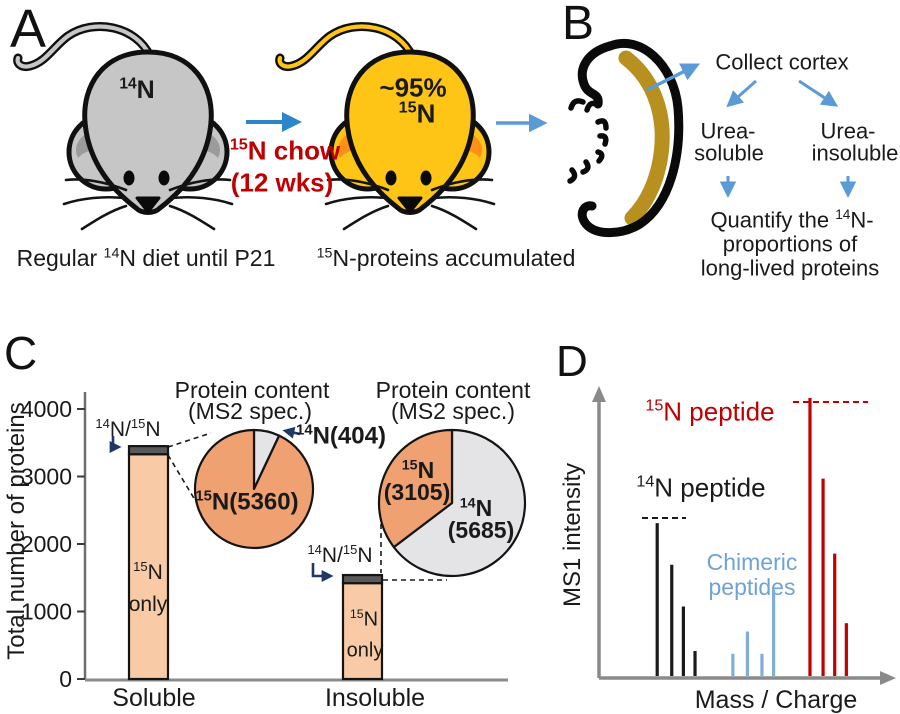 Image resolution: width=900 pixels, height=714 pixels. Describe the element at coordinates (28, 29) in the screenshot. I see `panel-a-letter: A` at that location.